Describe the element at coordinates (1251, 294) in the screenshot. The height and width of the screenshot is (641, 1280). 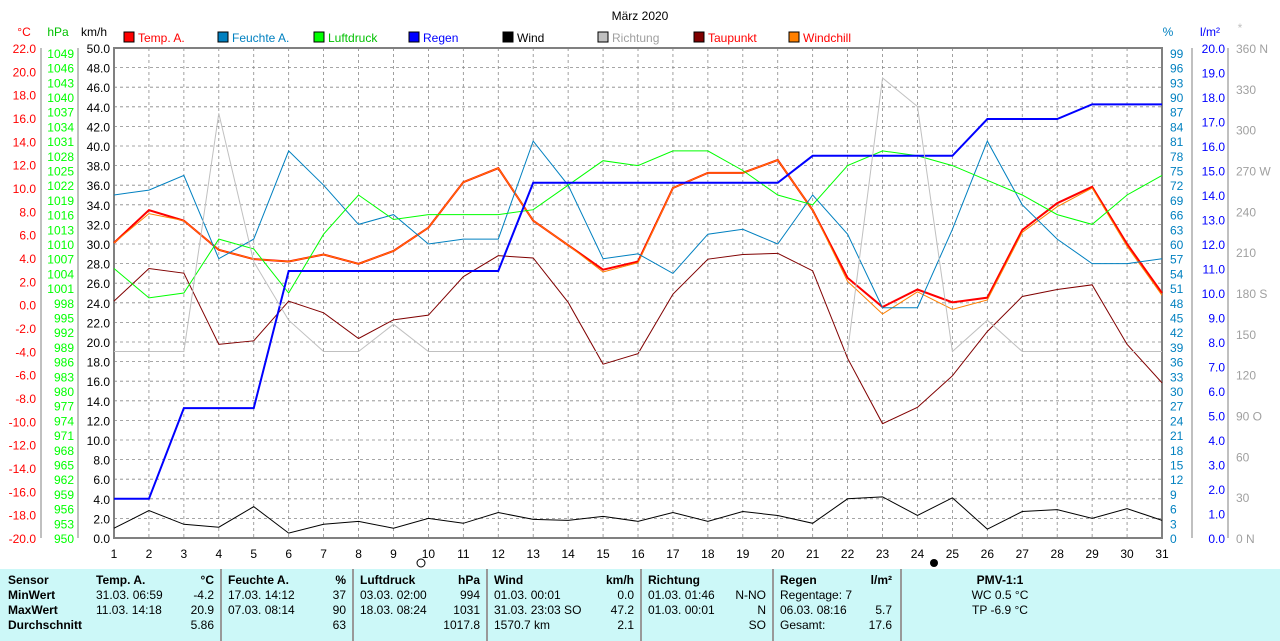
I see `direction-tick-label: 180 S` at that location.